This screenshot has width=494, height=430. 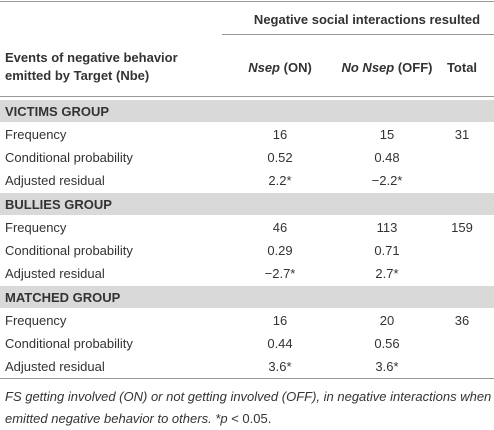 I want to click on cell: 0.56, so click(x=387, y=343).